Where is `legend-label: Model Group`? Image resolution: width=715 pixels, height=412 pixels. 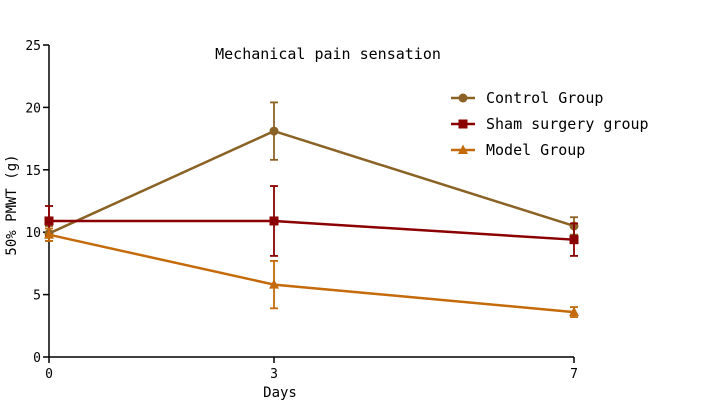
legend-label: Model Group is located at coordinates (535, 150).